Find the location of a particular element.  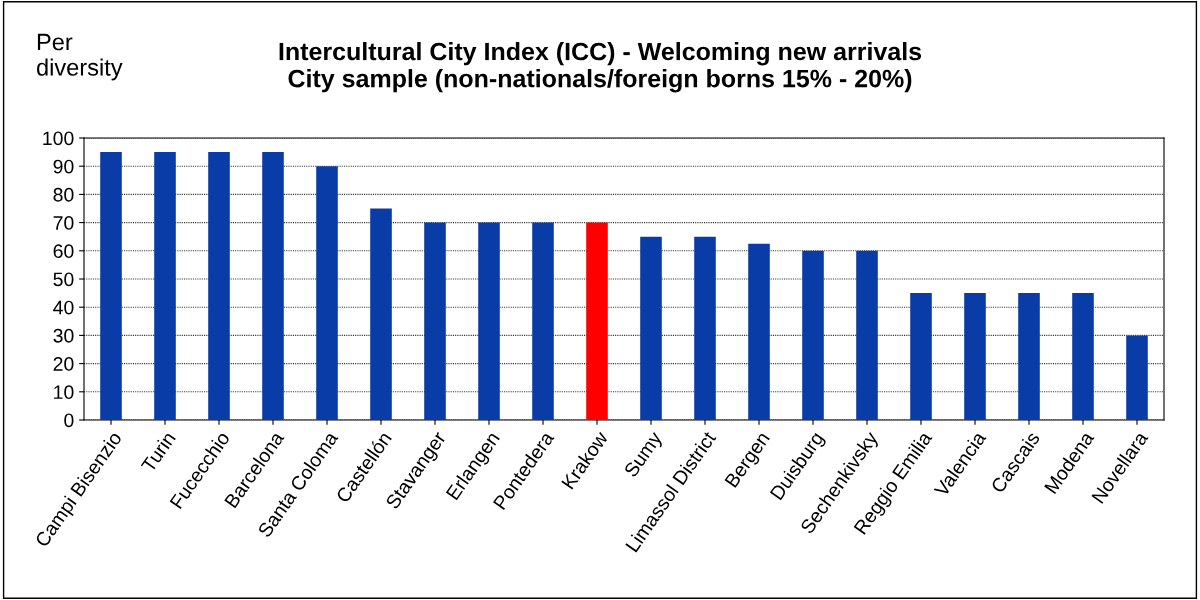

y-tick-label: 80 is located at coordinates (63, 194).